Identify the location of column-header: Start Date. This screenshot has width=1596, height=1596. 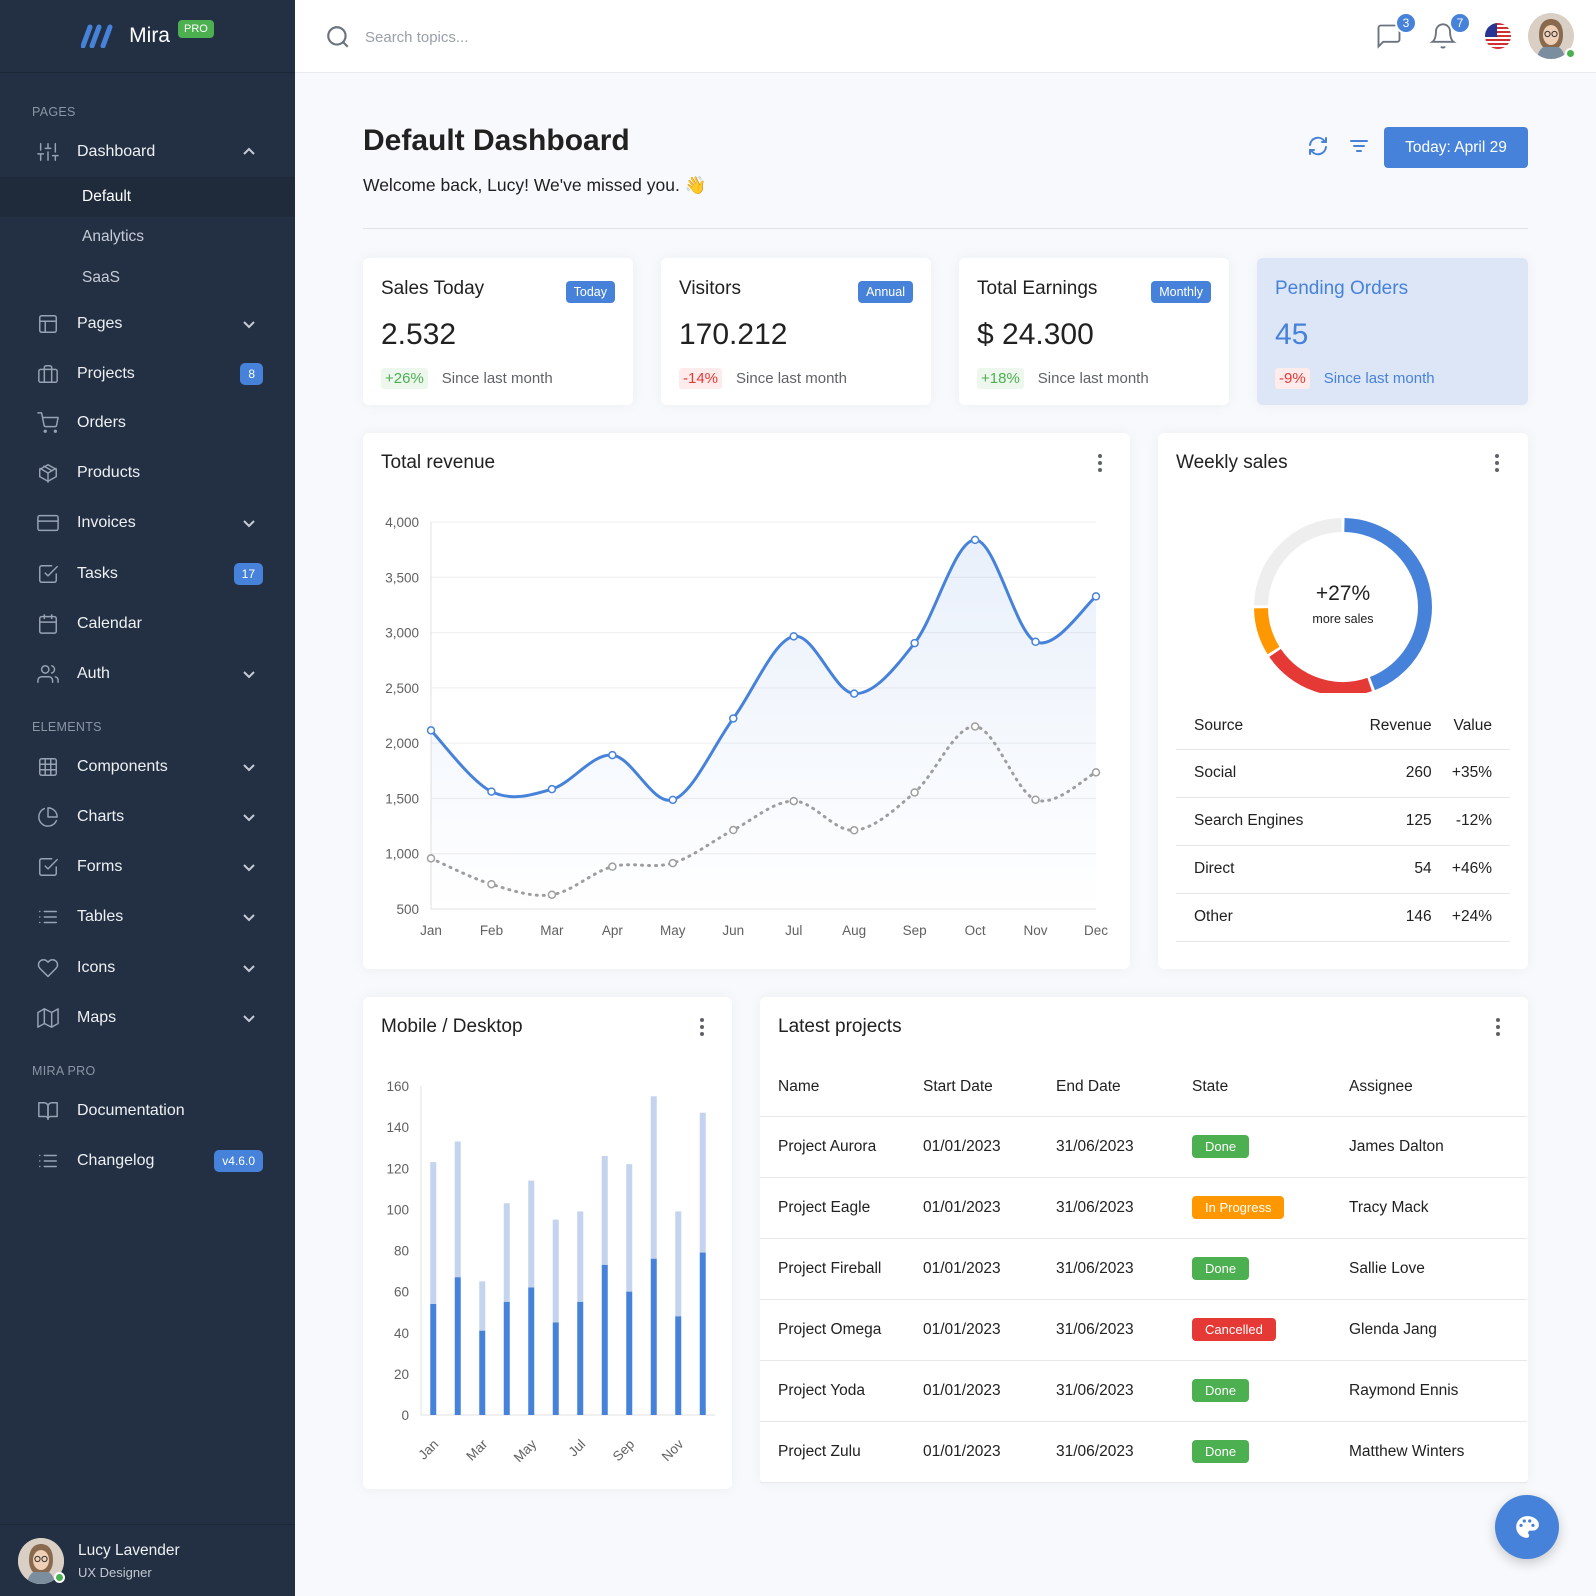
(989, 1088).